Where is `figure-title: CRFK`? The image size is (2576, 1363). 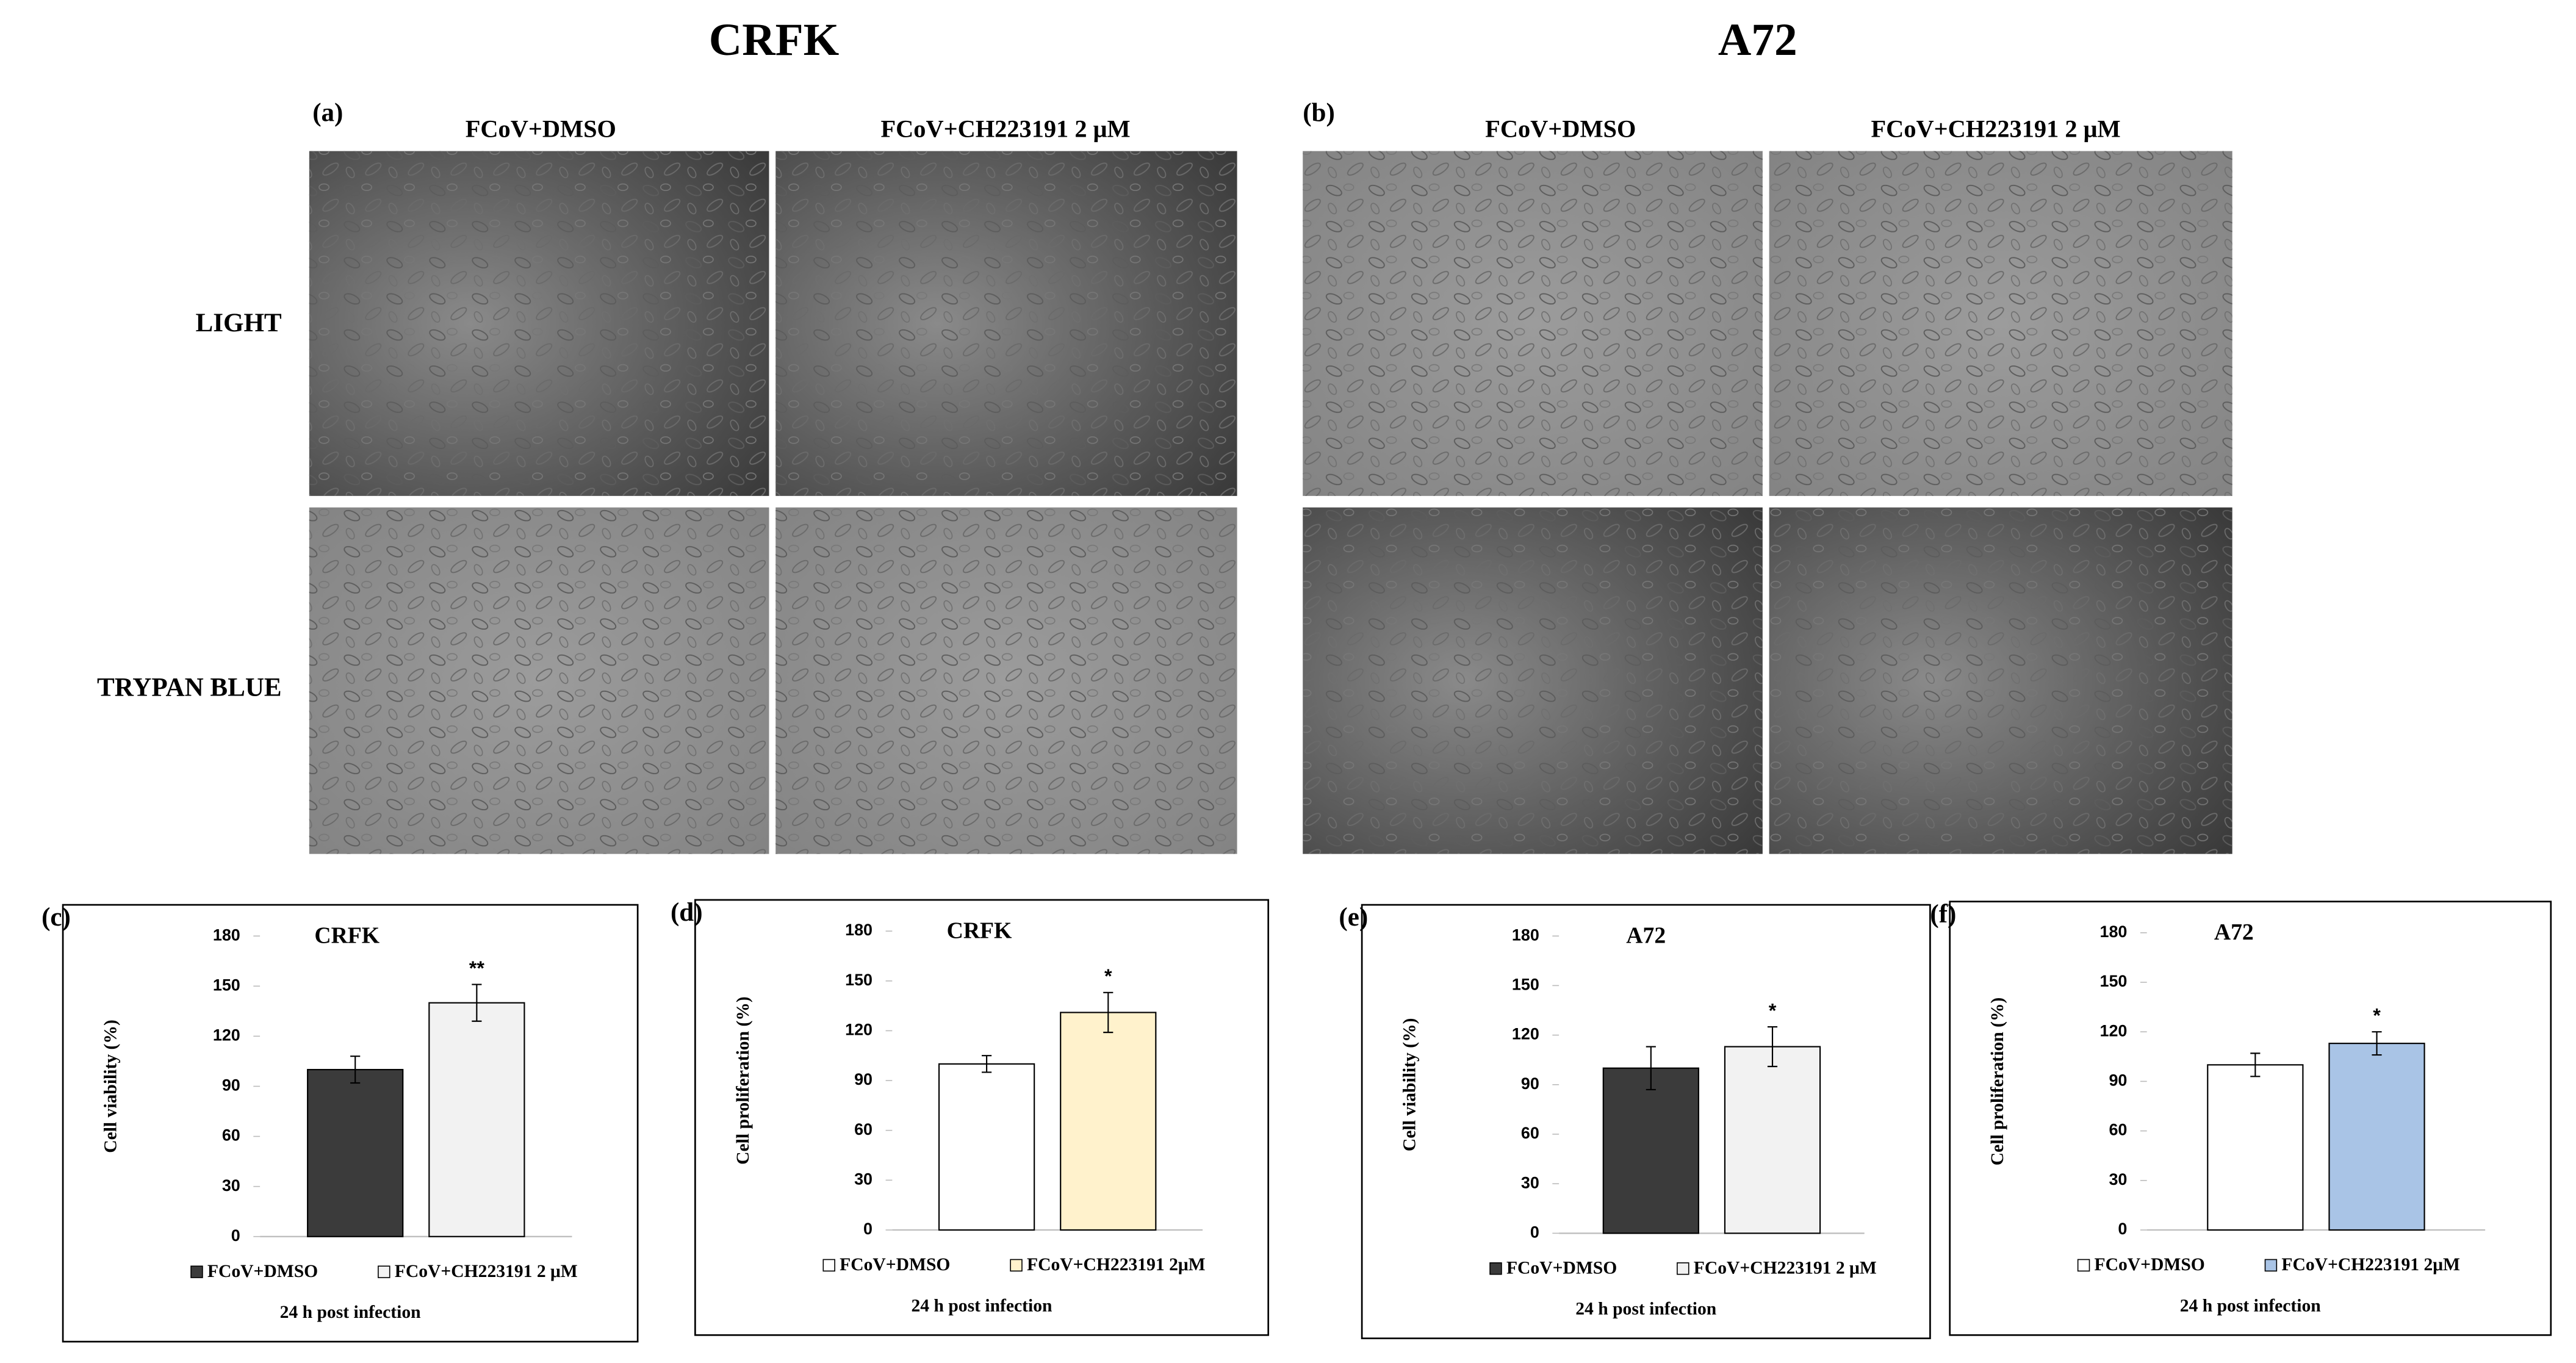
figure-title: CRFK is located at coordinates (774, 40).